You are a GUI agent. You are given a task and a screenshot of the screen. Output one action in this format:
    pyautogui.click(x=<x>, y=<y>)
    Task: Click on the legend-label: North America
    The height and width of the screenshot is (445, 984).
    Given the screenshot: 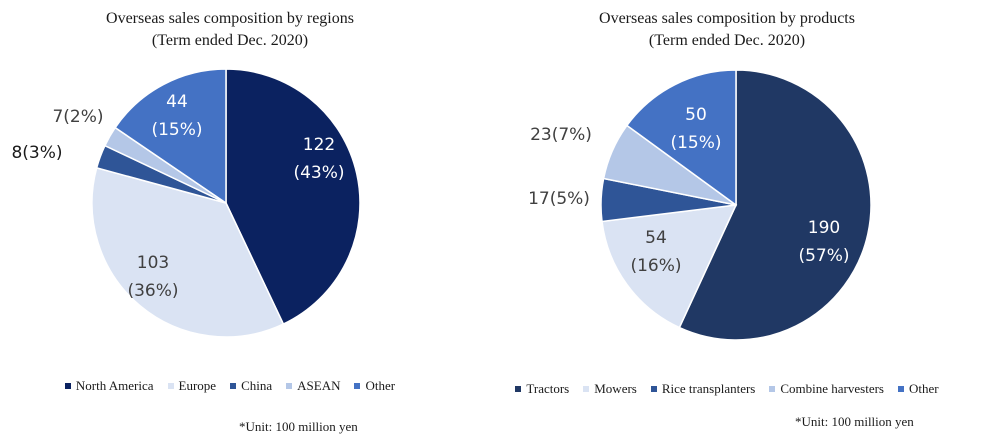 What is the action you would take?
    pyautogui.click(x=114, y=385)
    